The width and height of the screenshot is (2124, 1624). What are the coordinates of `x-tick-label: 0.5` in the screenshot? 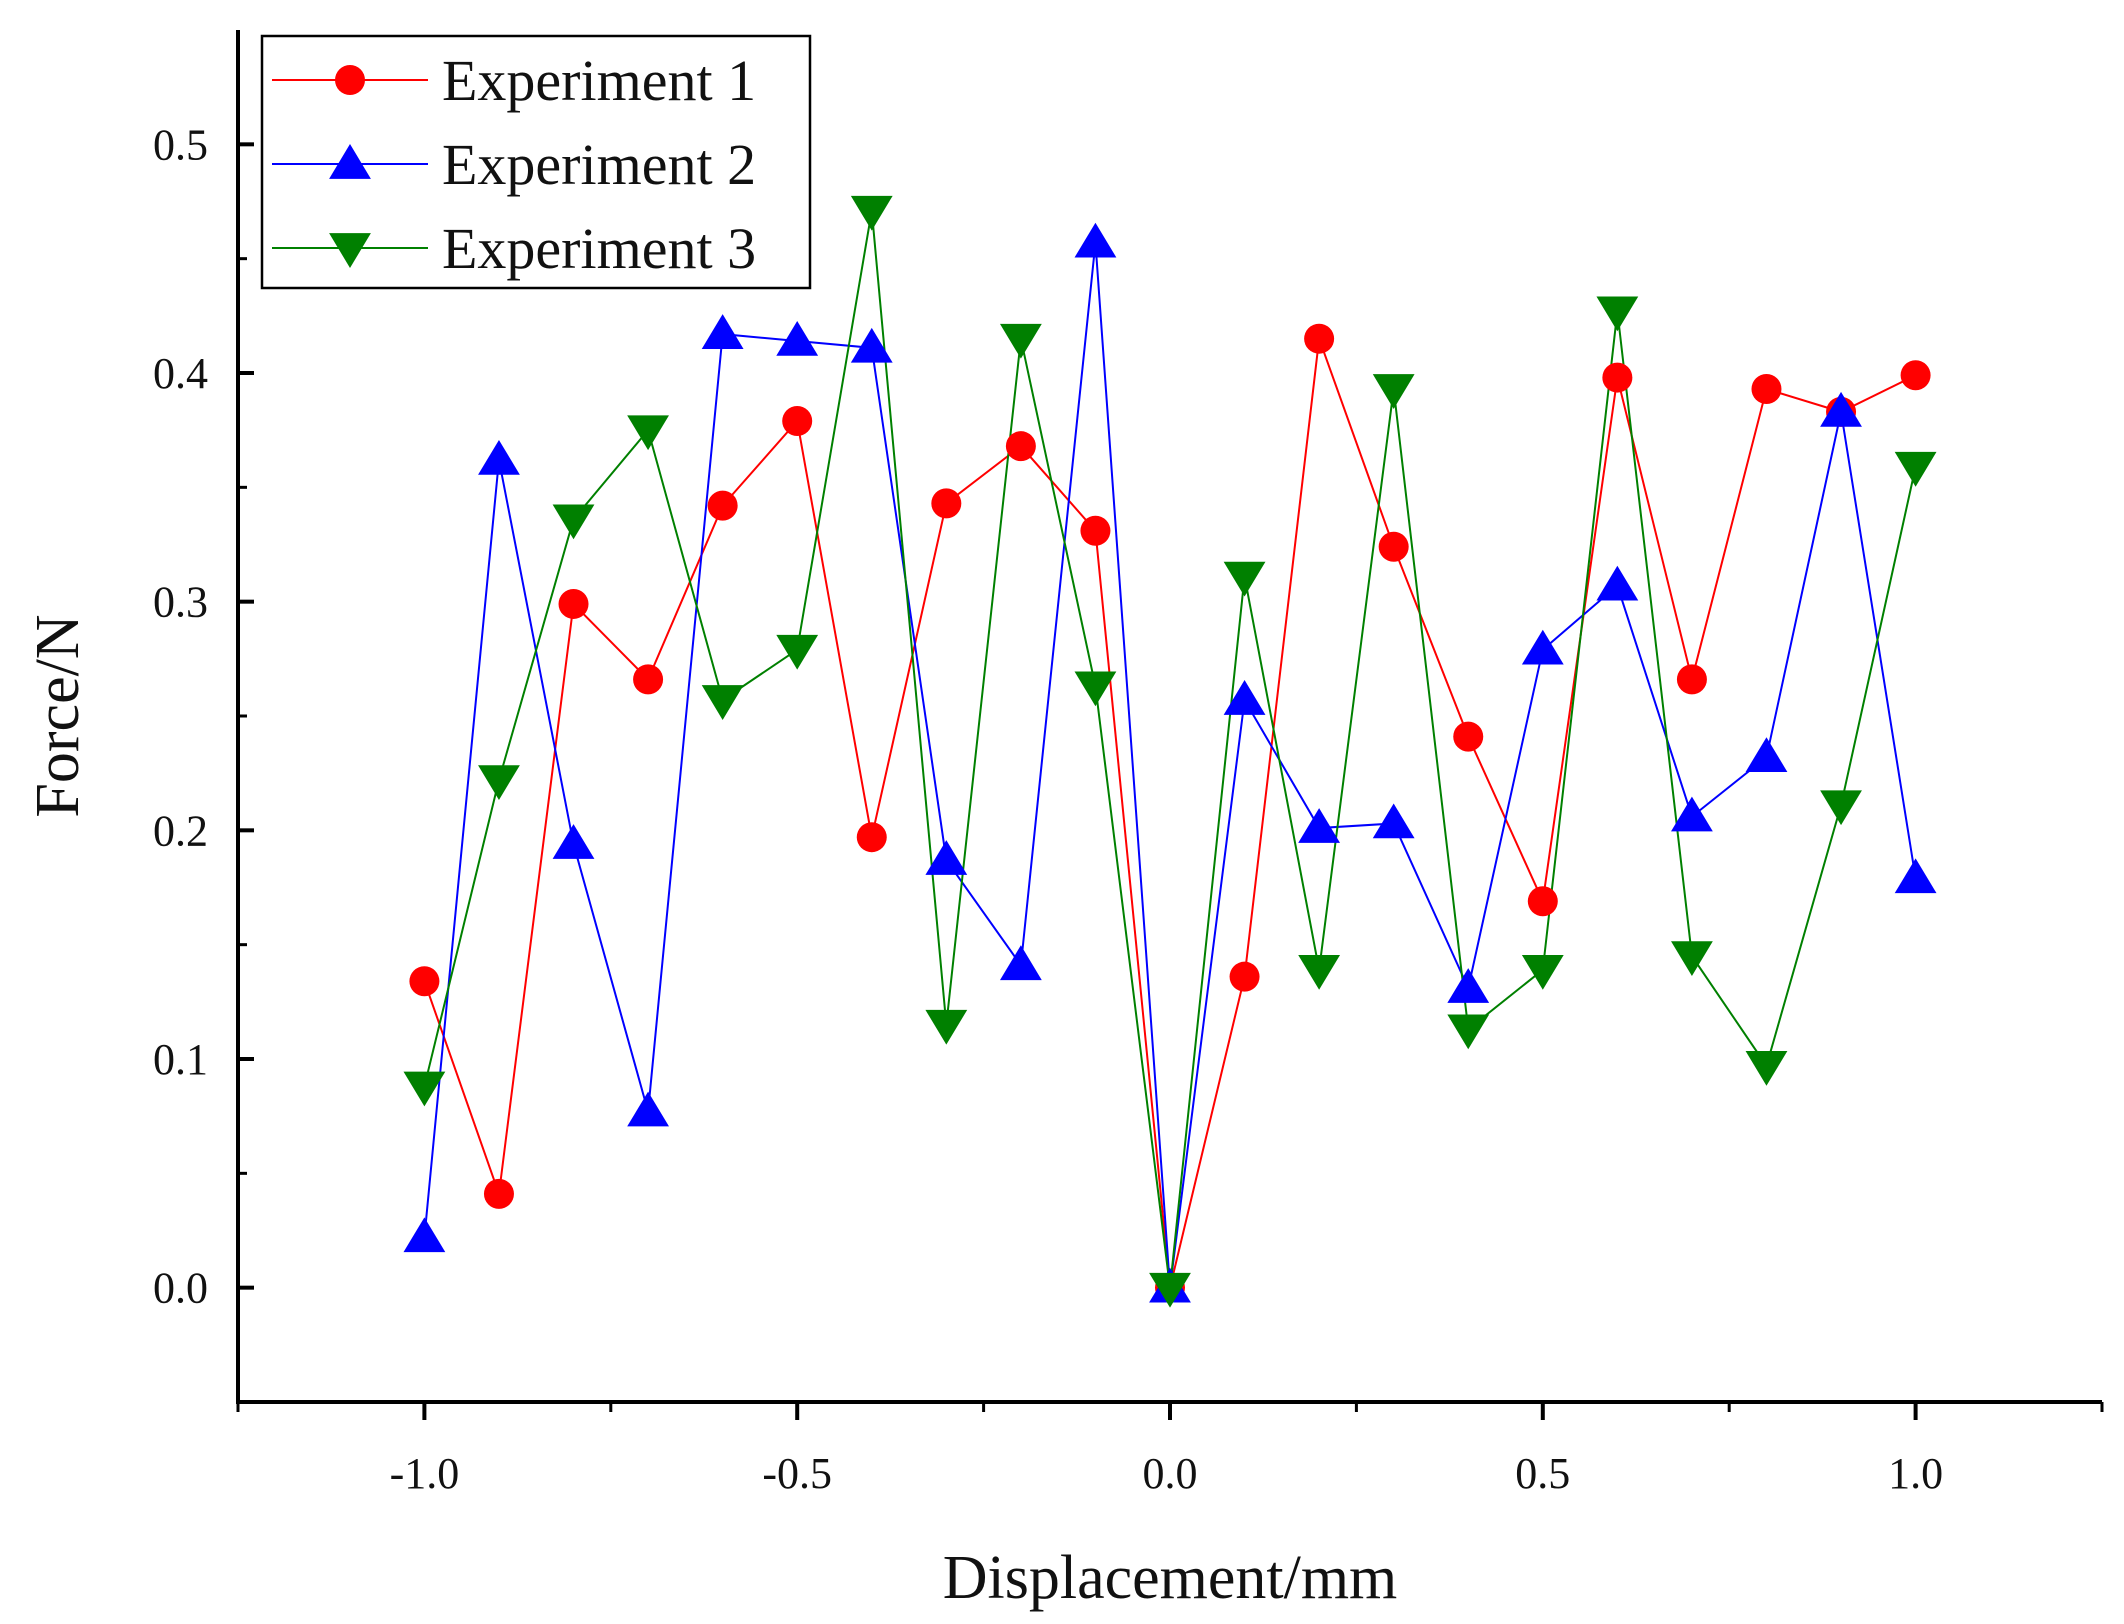 It's located at (1542, 1473).